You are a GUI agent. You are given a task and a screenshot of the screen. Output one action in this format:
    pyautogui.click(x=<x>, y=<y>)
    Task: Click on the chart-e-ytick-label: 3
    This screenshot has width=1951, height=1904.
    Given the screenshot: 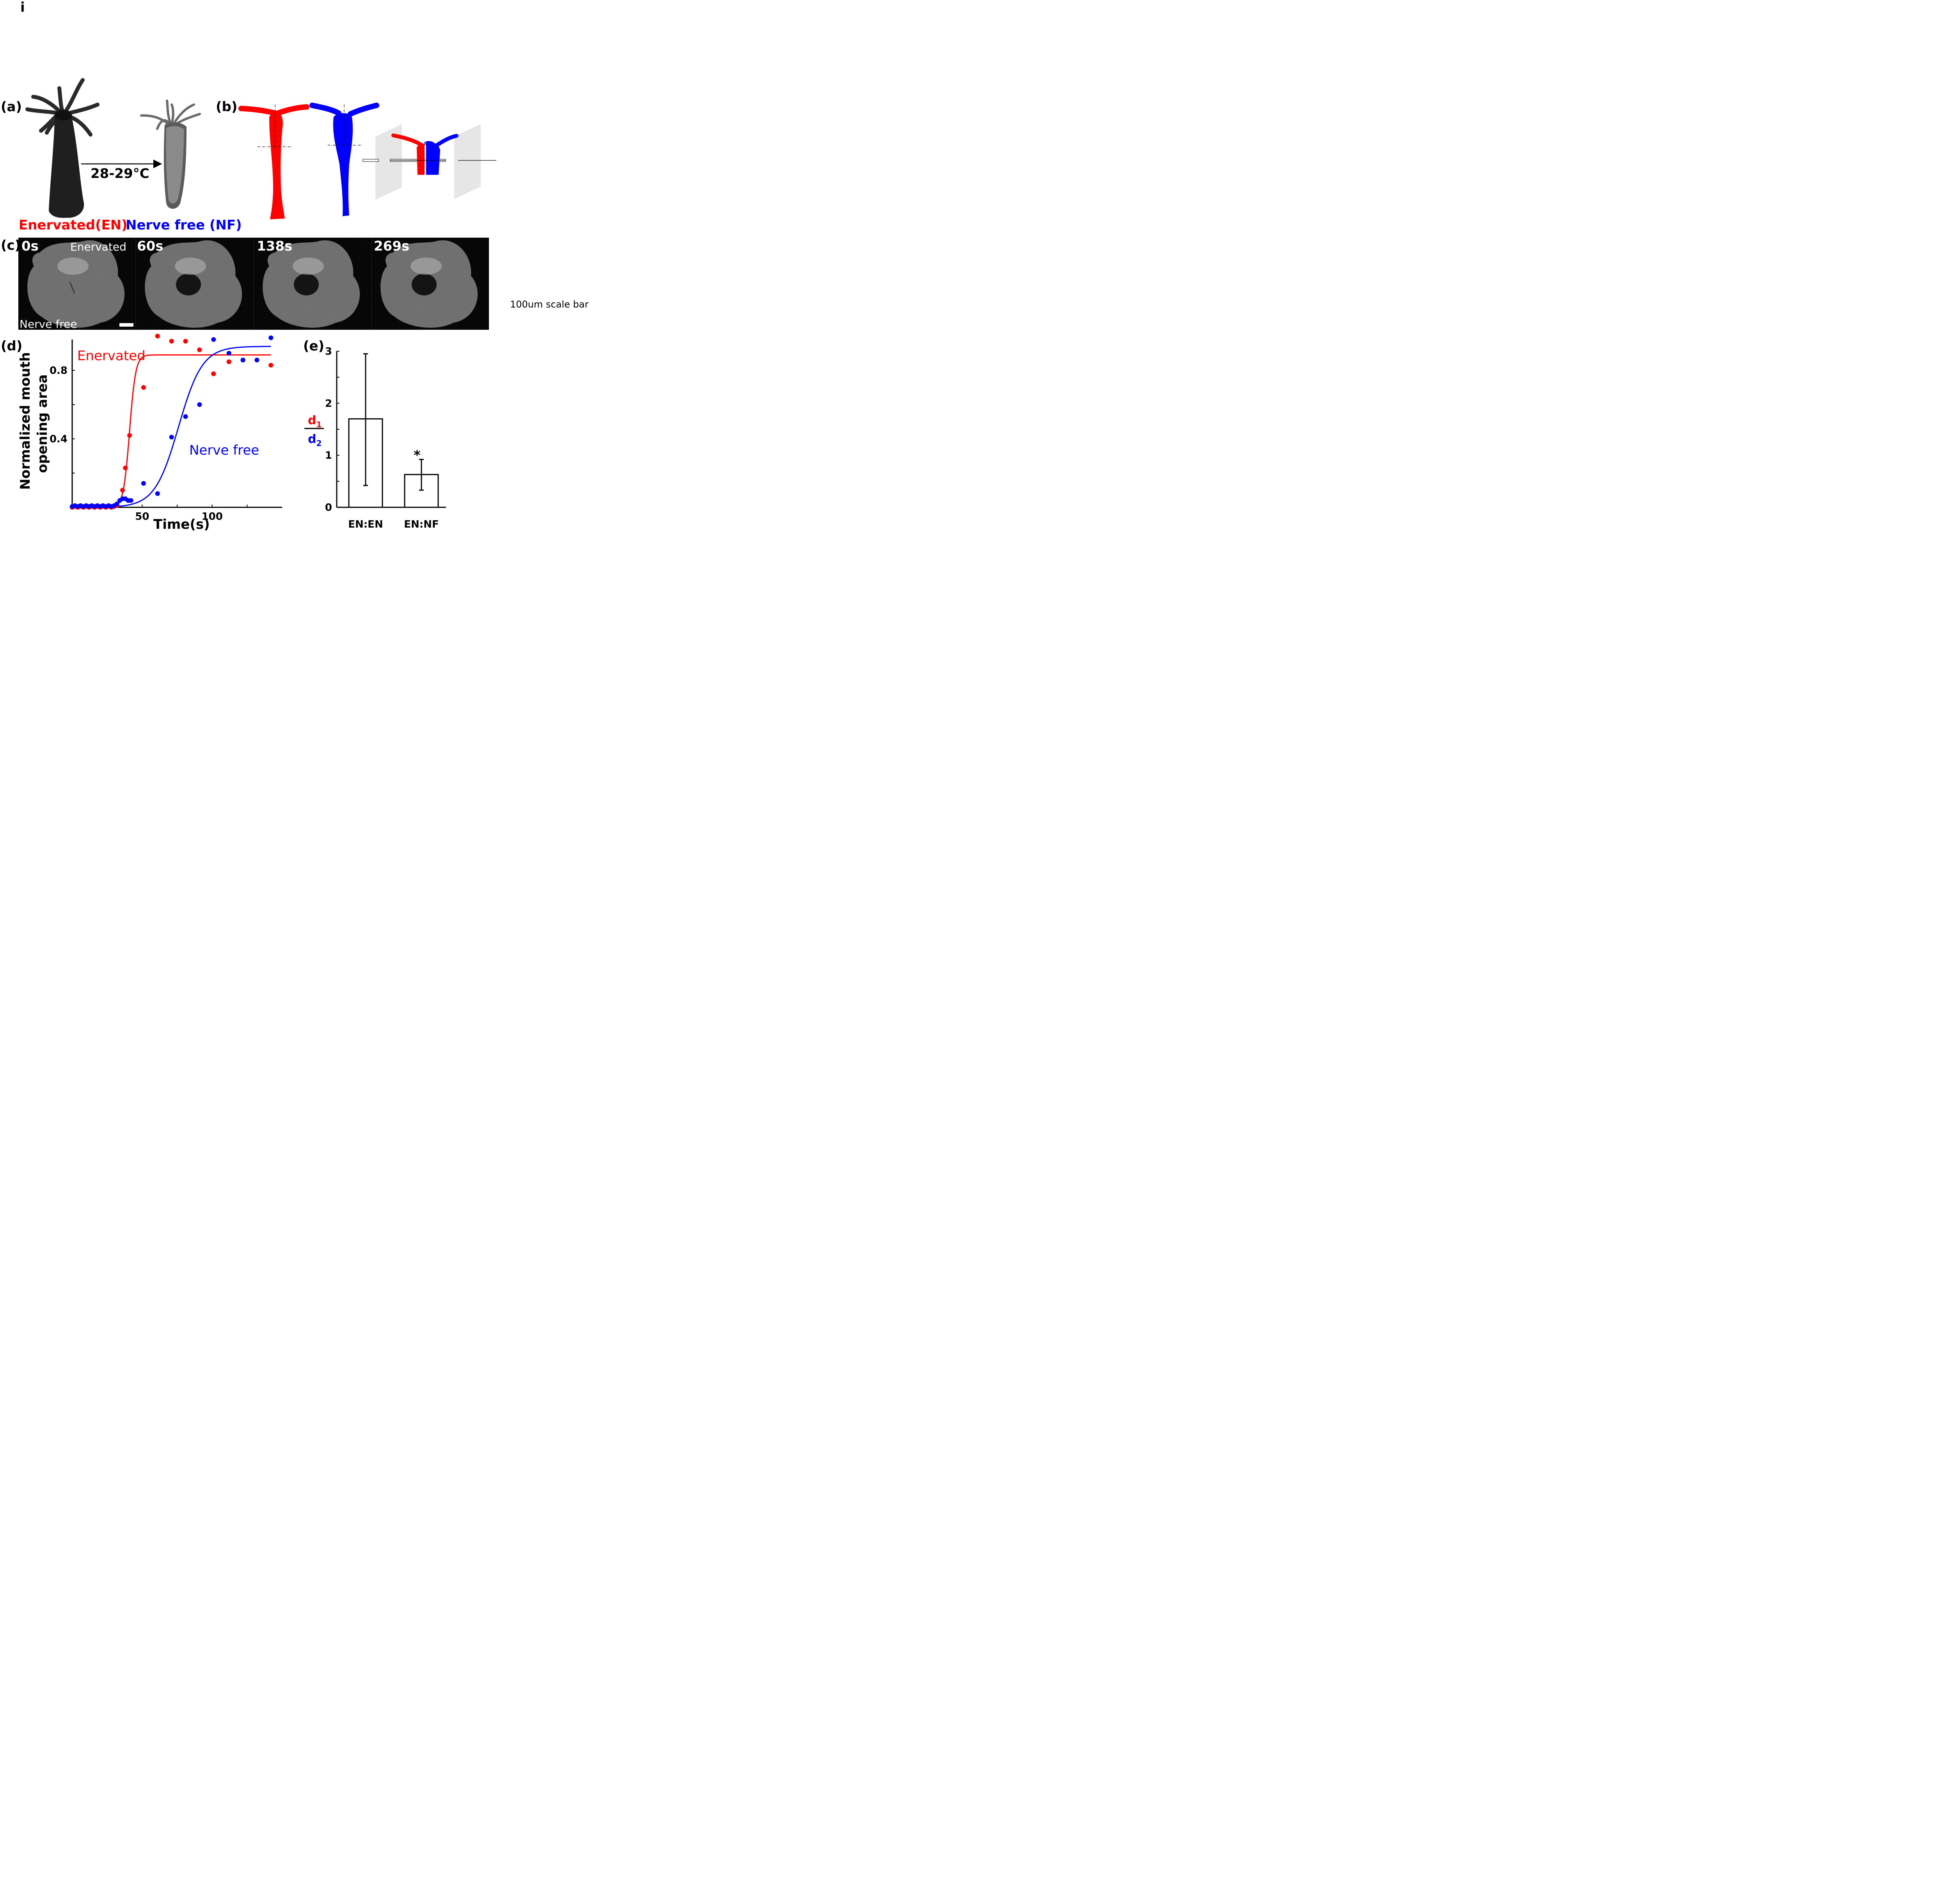 What is the action you would take?
    pyautogui.click(x=328, y=351)
    